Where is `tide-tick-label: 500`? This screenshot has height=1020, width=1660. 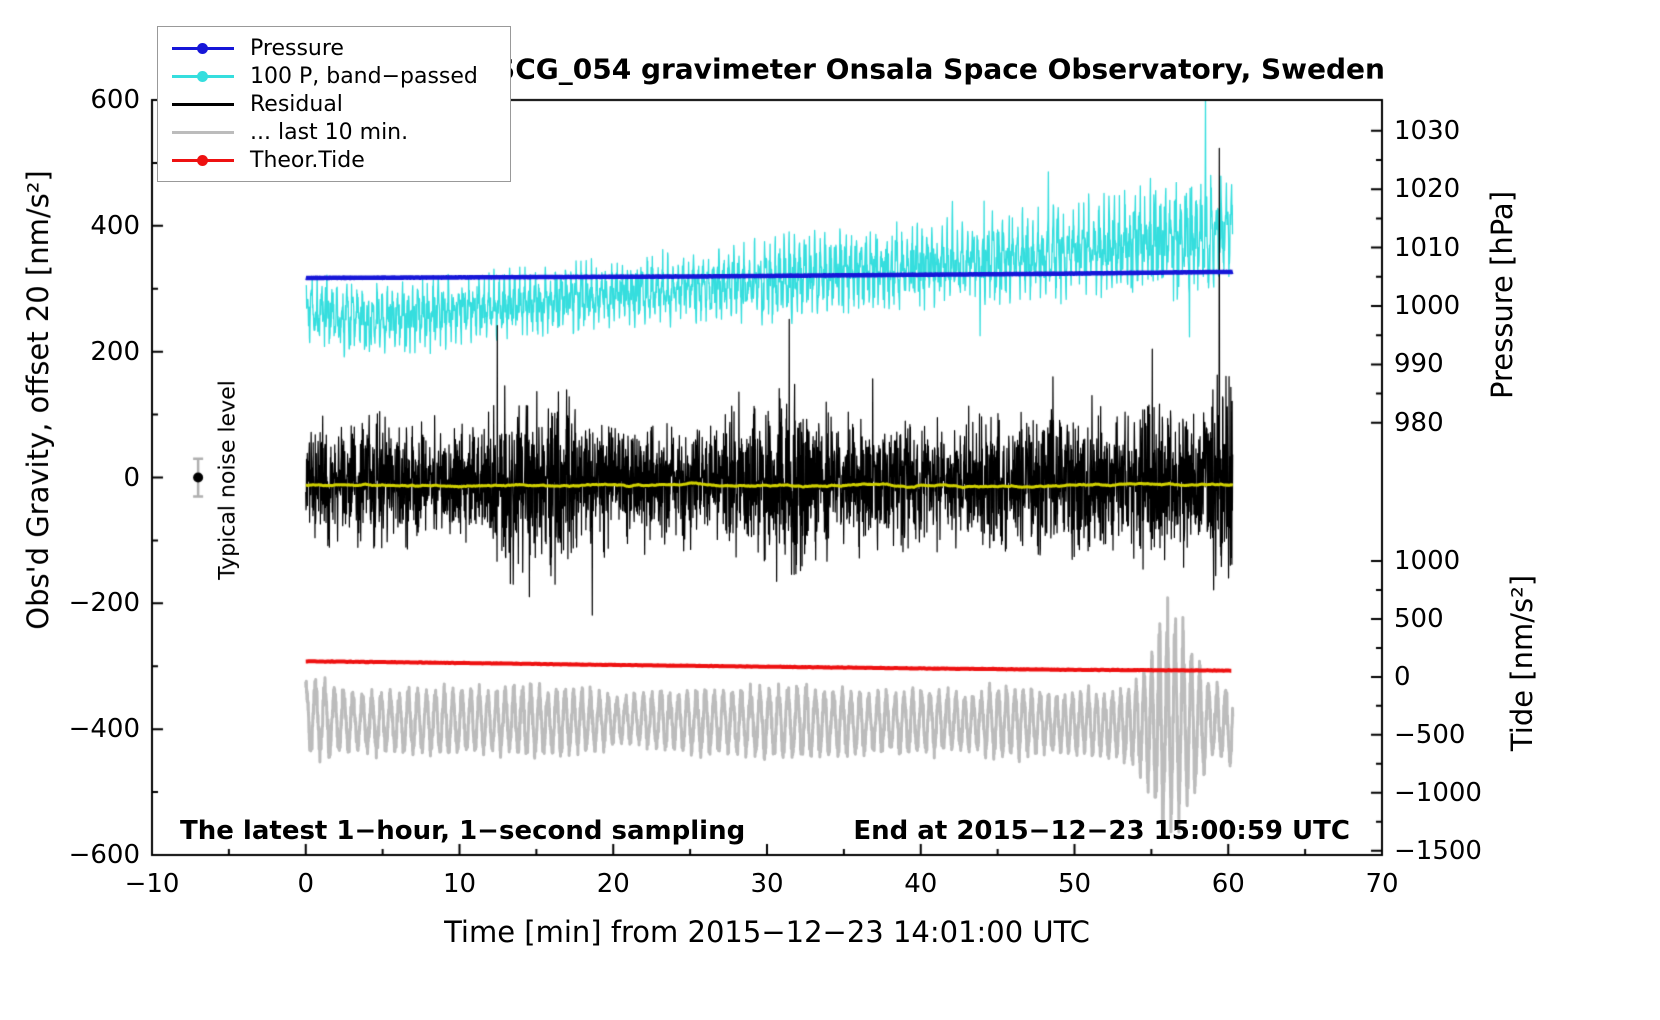
tide-tick-label: 500 is located at coordinates (1419, 618).